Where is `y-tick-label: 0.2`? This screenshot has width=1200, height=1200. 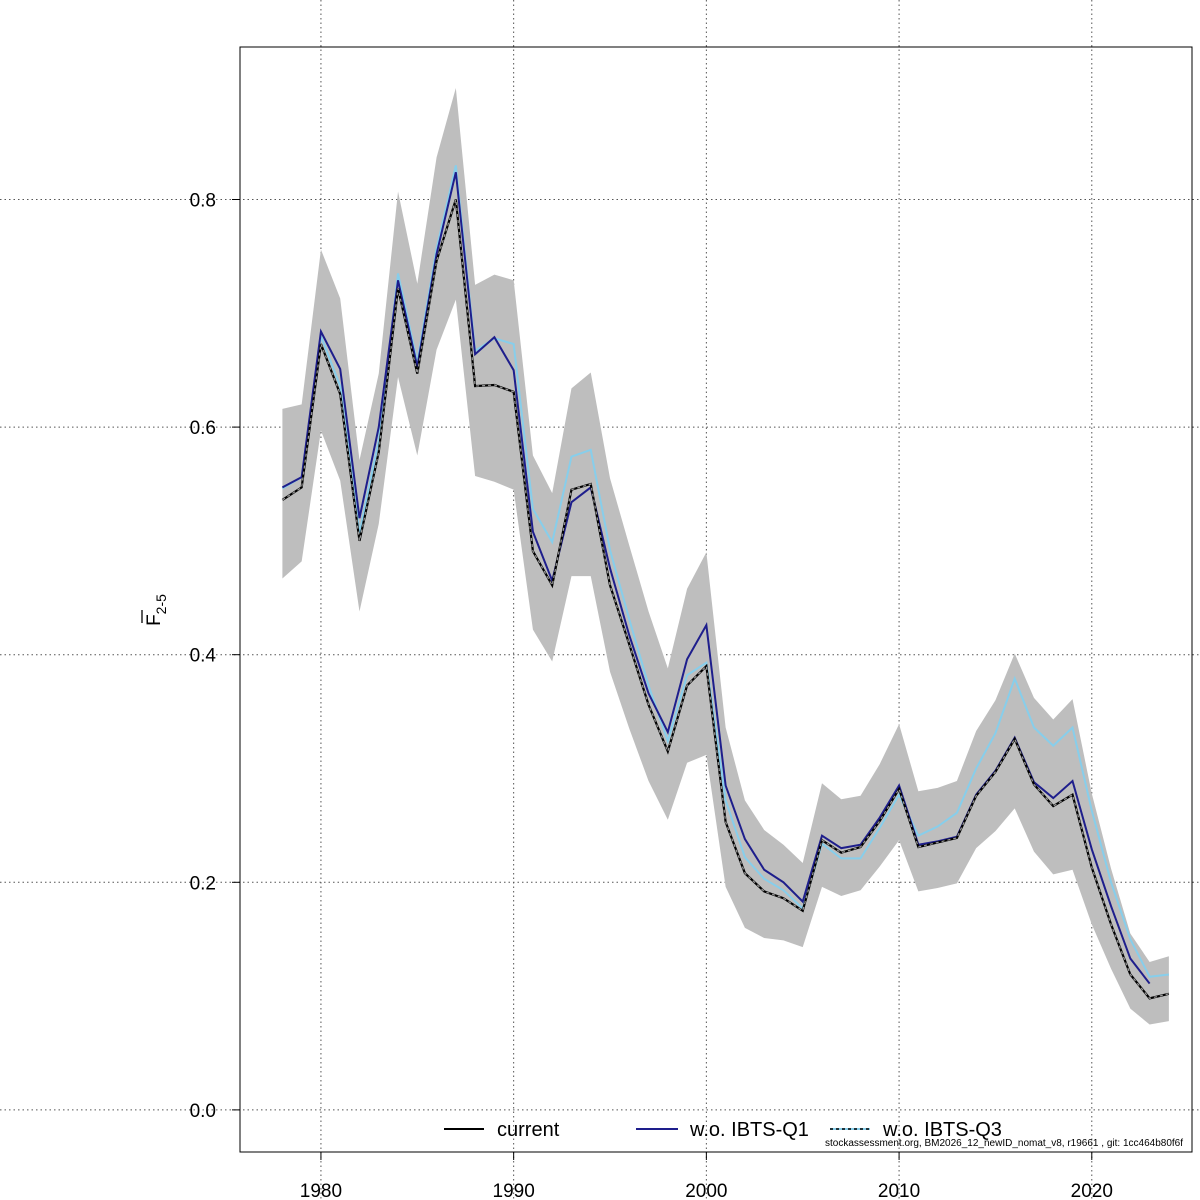 y-tick-label: 0.2 is located at coordinates (203, 883).